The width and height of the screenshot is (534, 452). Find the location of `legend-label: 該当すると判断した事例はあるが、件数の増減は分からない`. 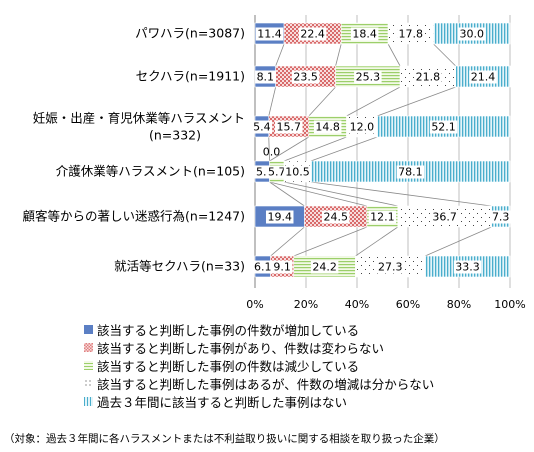

legend-label: 該当すると判断した事例はあるが、件数の増減は分からない is located at coordinates (266, 384).